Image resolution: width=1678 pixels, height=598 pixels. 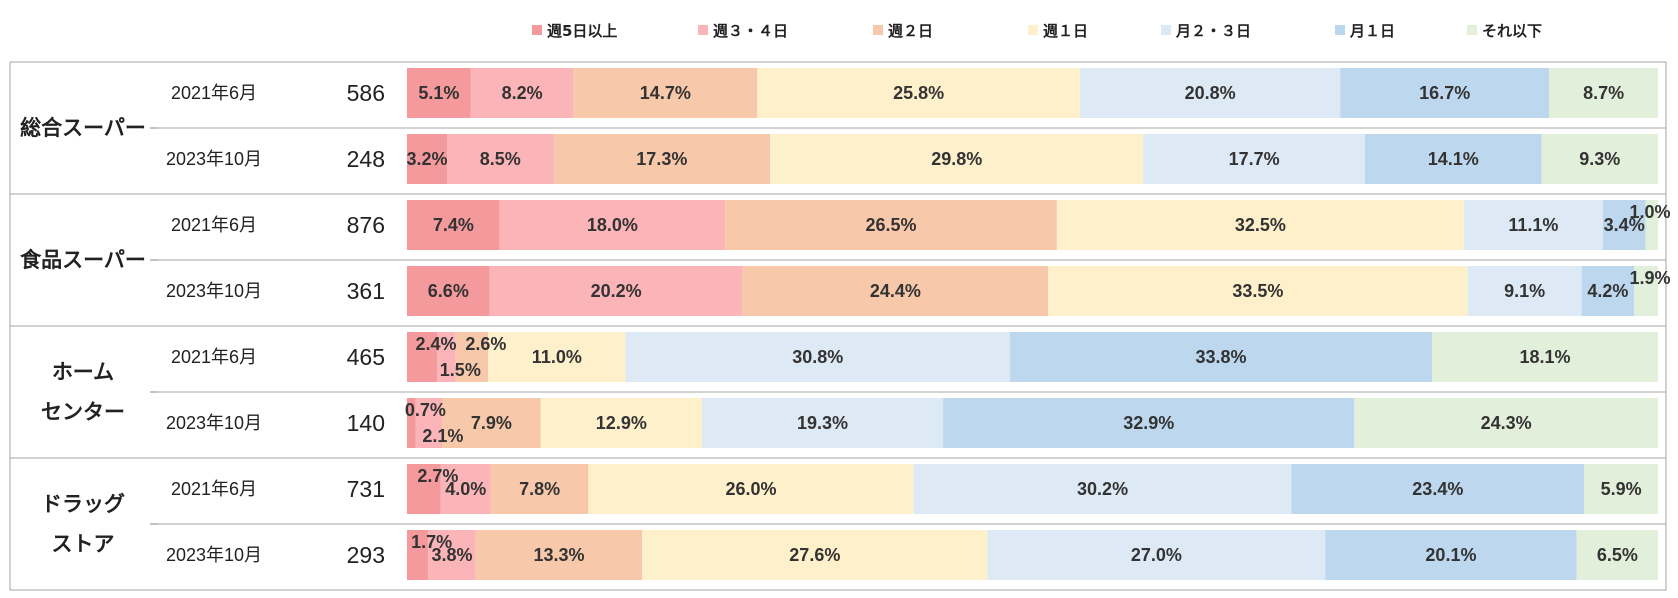 I want to click on data-label: 30.8%, so click(x=817, y=357).